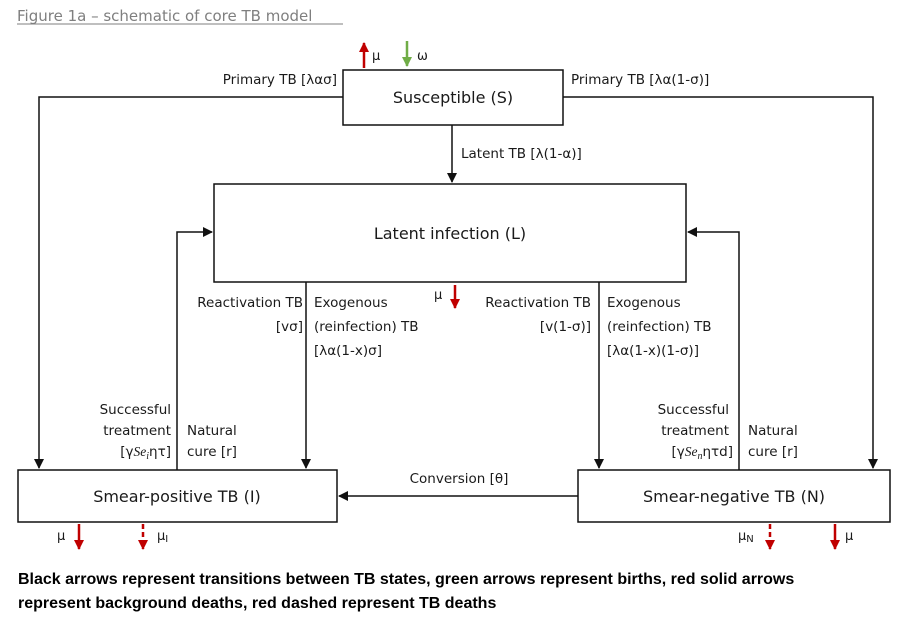  I want to click on successful-treatment-right-line2: treatment, so click(695, 431).